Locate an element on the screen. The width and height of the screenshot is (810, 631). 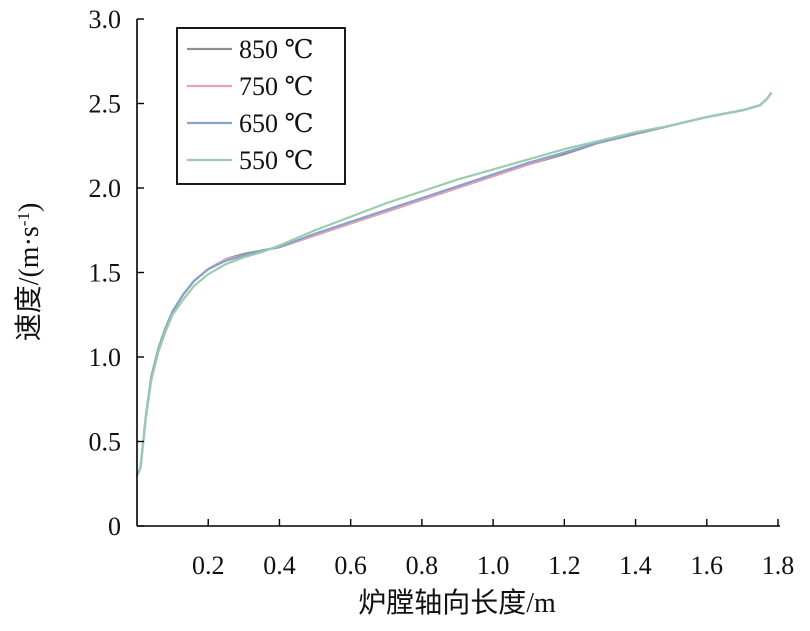
legend-box is located at coordinates (261, 106).